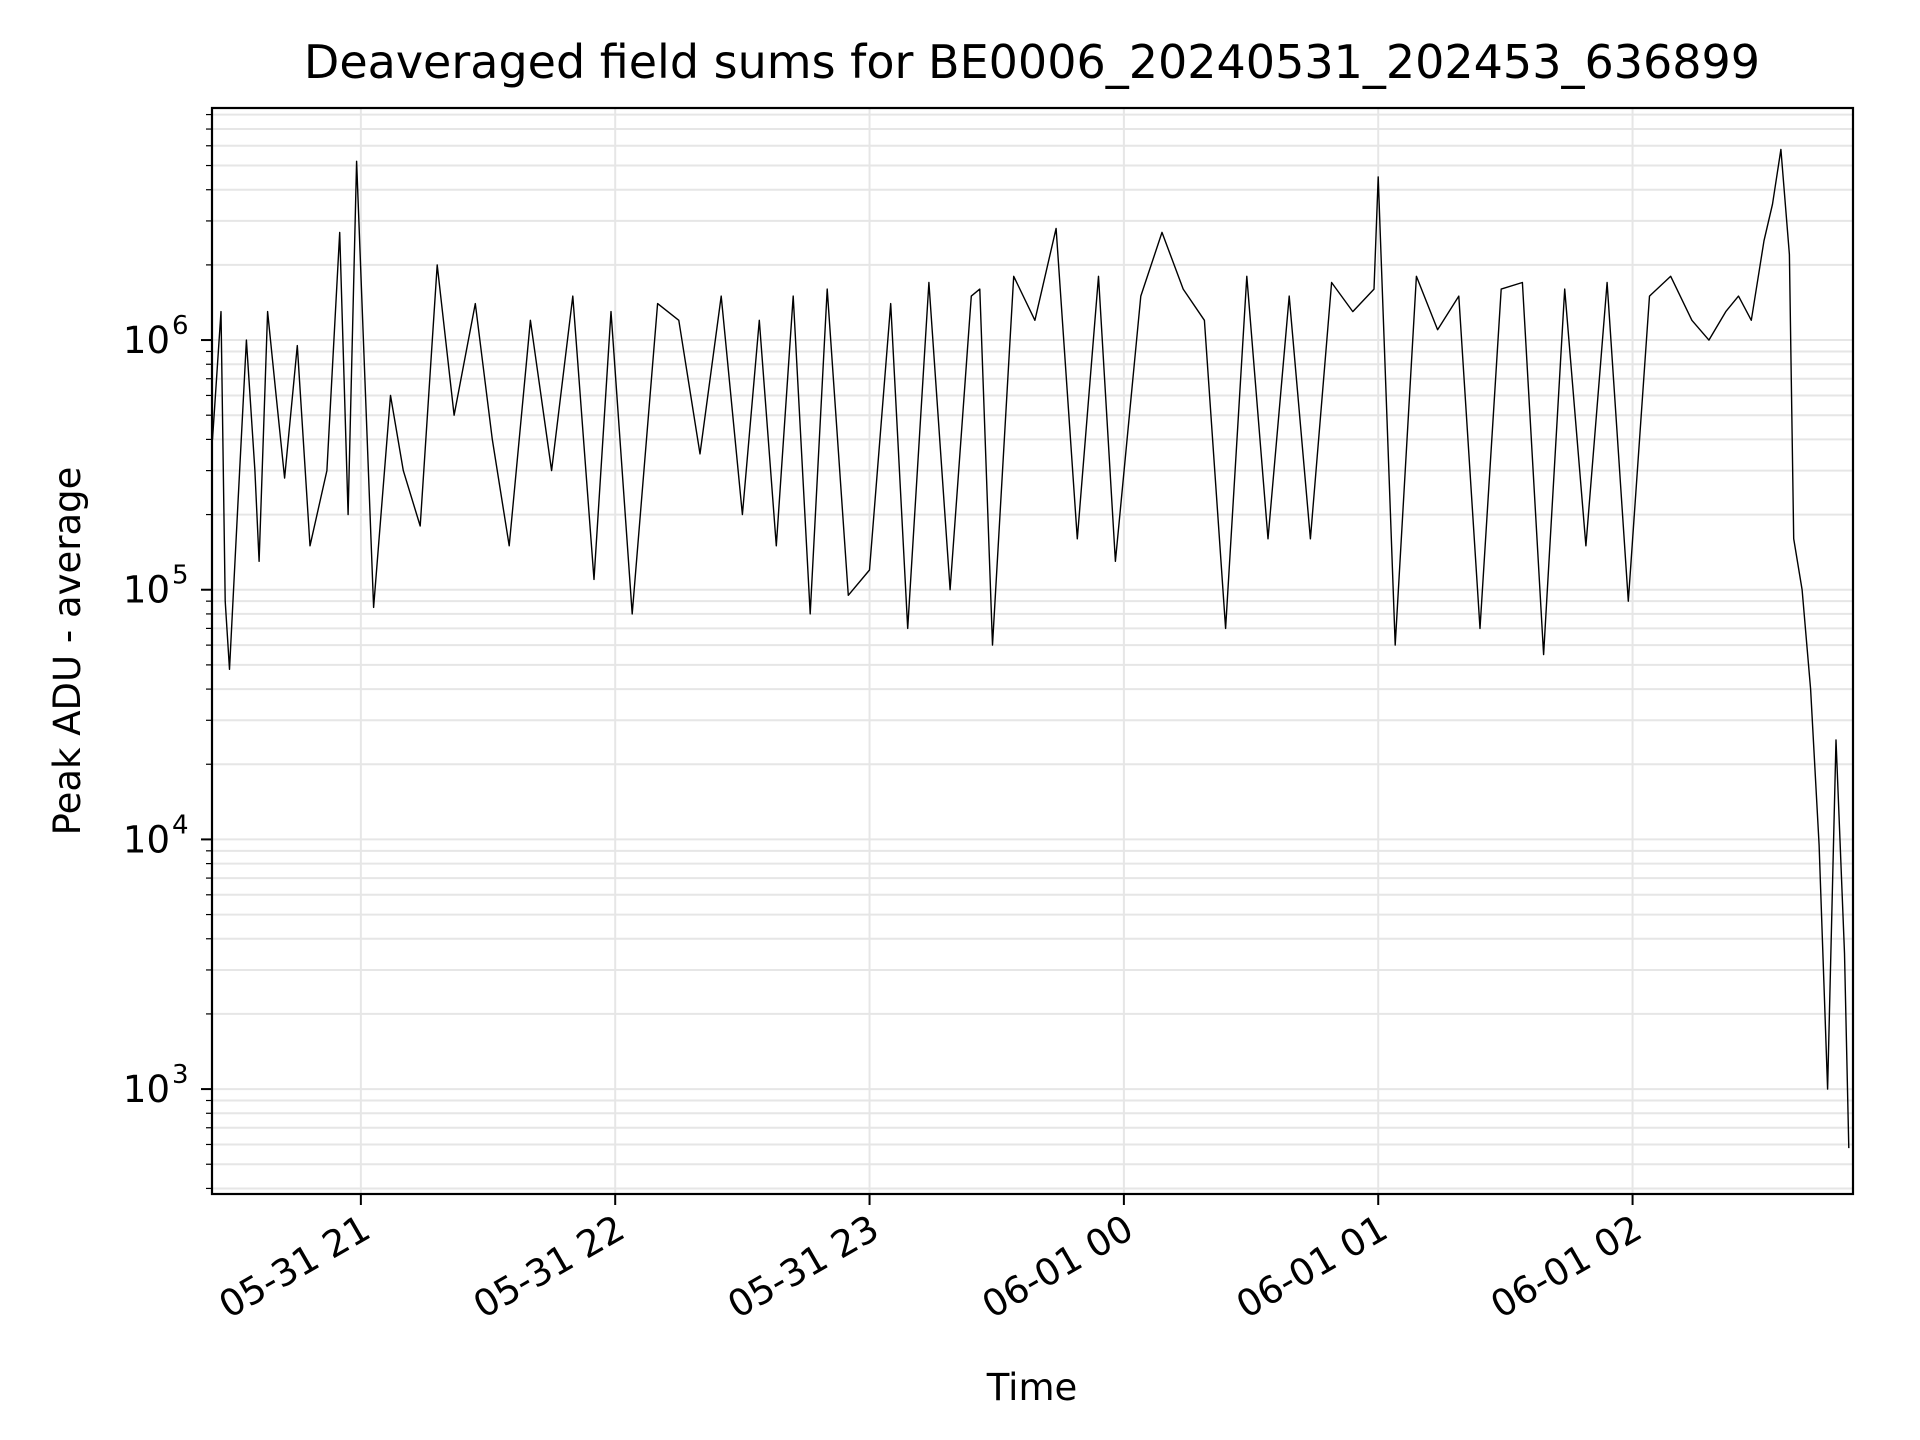 The height and width of the screenshot is (1440, 1920). What do you see at coordinates (67, 651) in the screenshot?
I see `y-axis-label: Peak ADU - average` at bounding box center [67, 651].